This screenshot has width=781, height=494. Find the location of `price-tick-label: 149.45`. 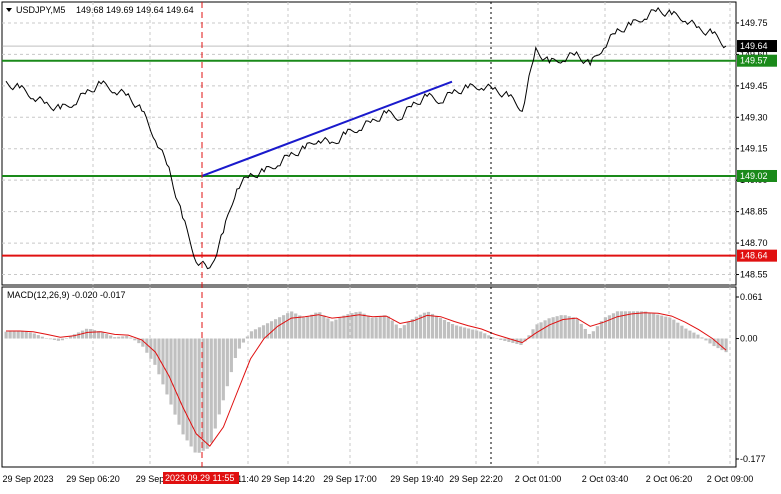

price-tick-label: 149.45 is located at coordinates (754, 86).